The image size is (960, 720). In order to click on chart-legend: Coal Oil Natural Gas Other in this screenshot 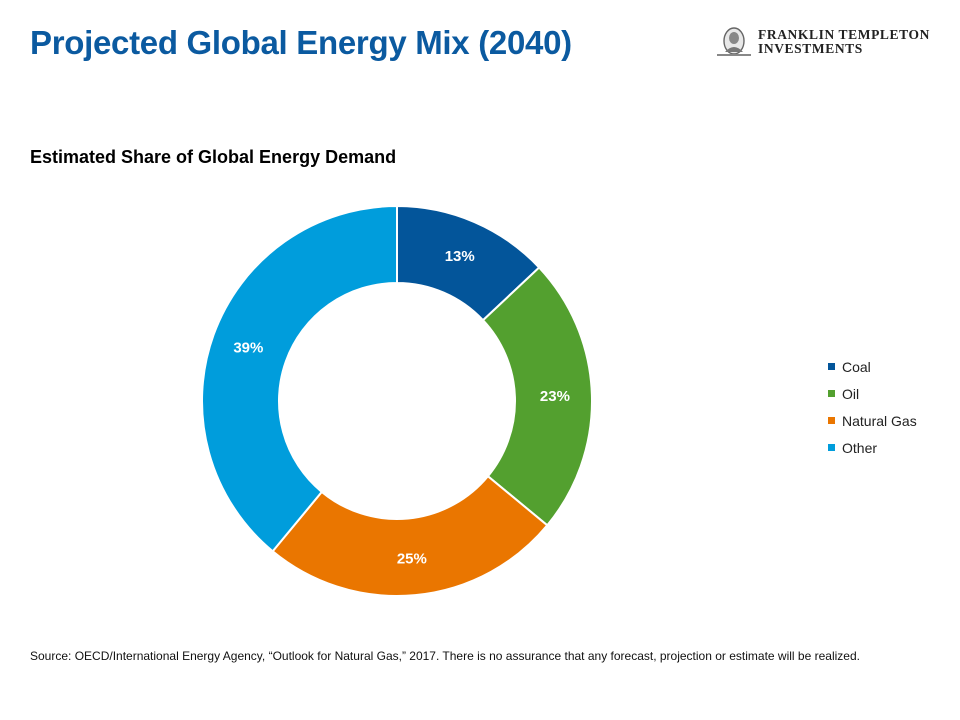, I will do `click(872, 407)`.